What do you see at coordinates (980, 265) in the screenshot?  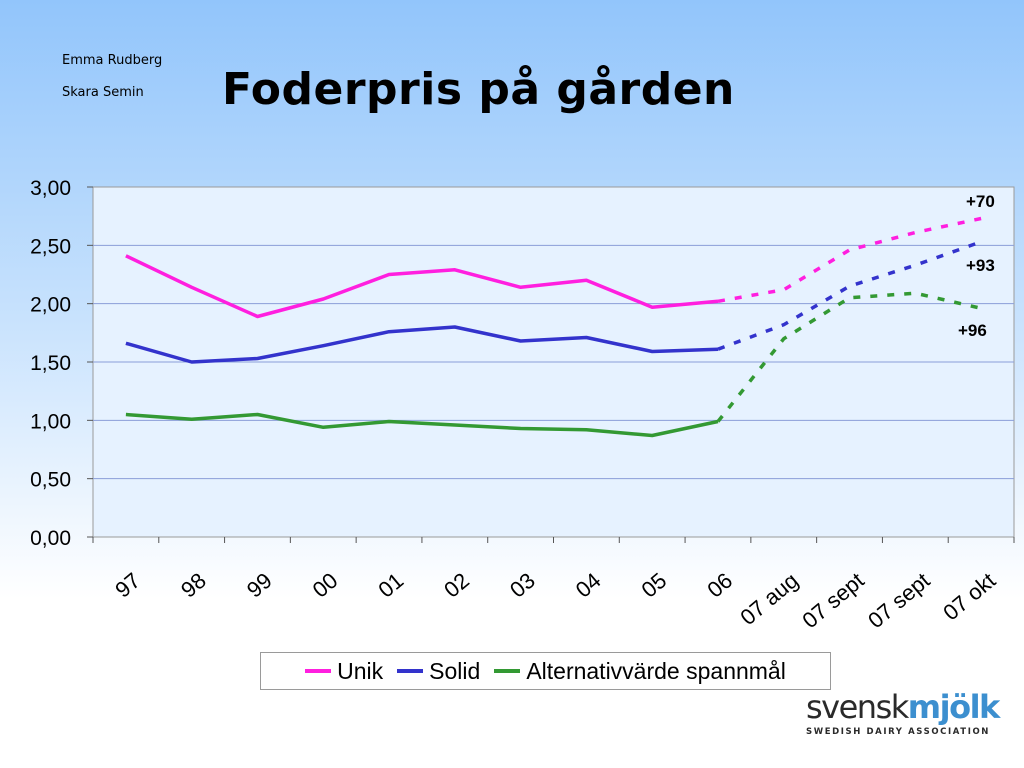 I see `series-annotation: +93` at bounding box center [980, 265].